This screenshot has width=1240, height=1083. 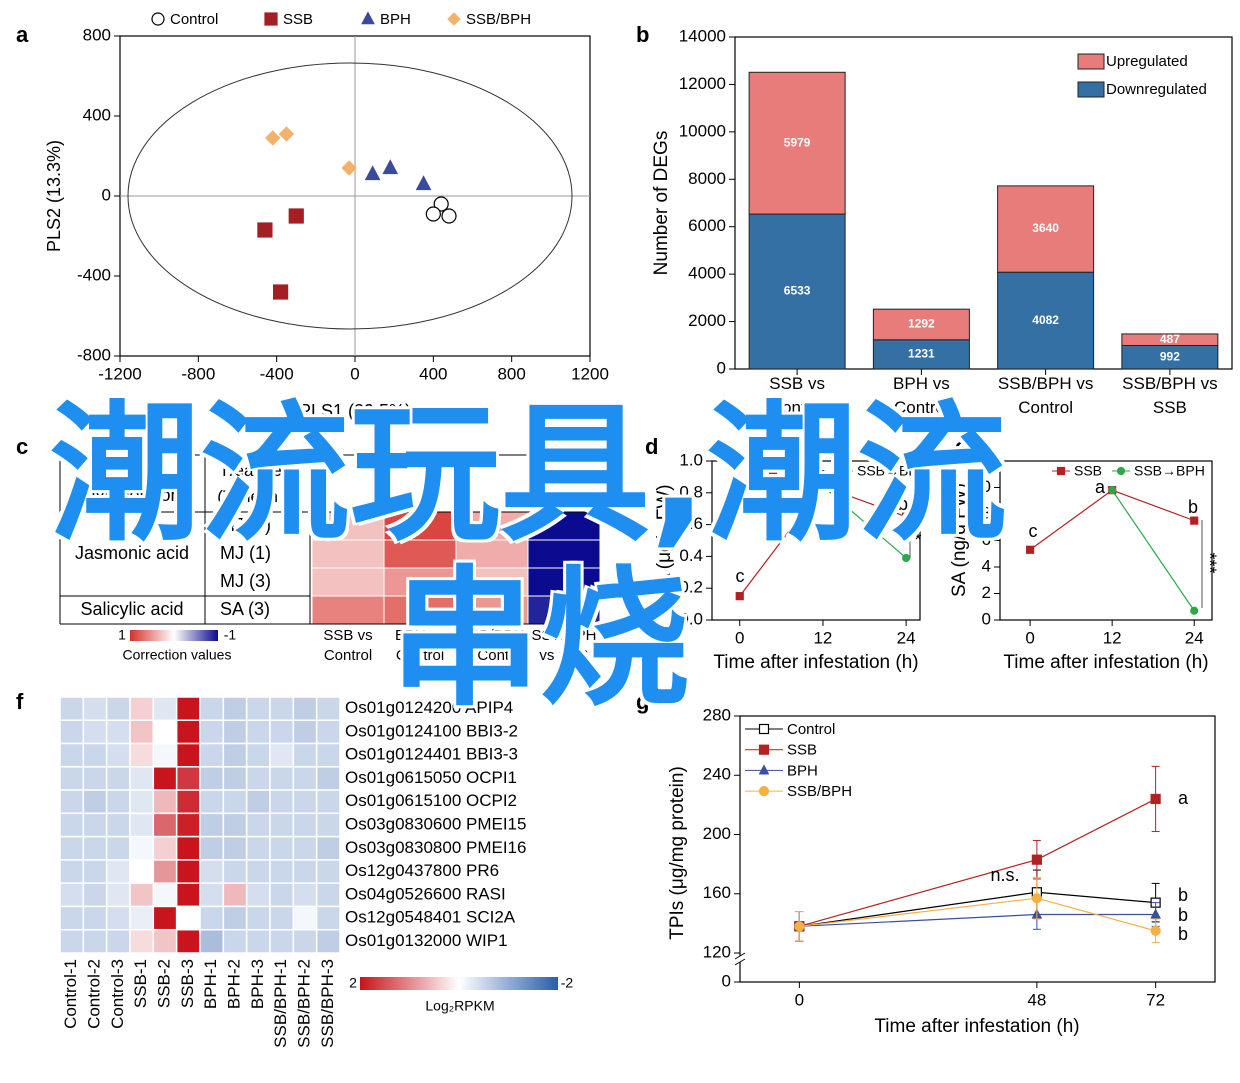 What do you see at coordinates (97, 114) in the screenshot?
I see `y-tick-label: 400` at bounding box center [97, 114].